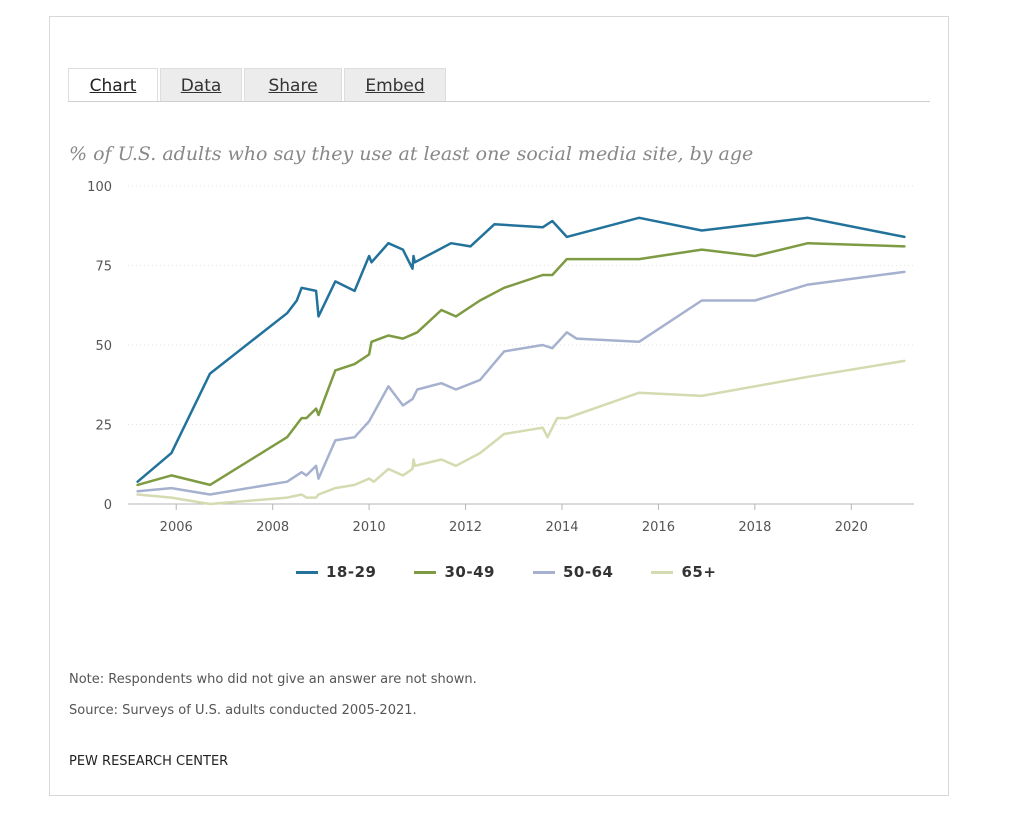 The height and width of the screenshot is (823, 1024). I want to click on chart-tabs: Chart Data Share Embed, so click(258, 85).